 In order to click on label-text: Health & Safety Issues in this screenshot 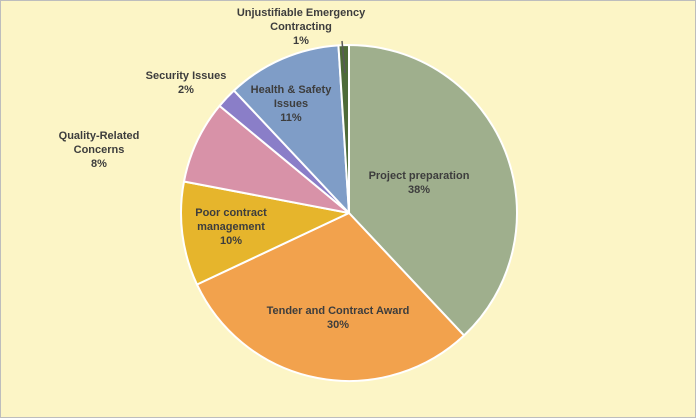, I will do `click(291, 97)`.